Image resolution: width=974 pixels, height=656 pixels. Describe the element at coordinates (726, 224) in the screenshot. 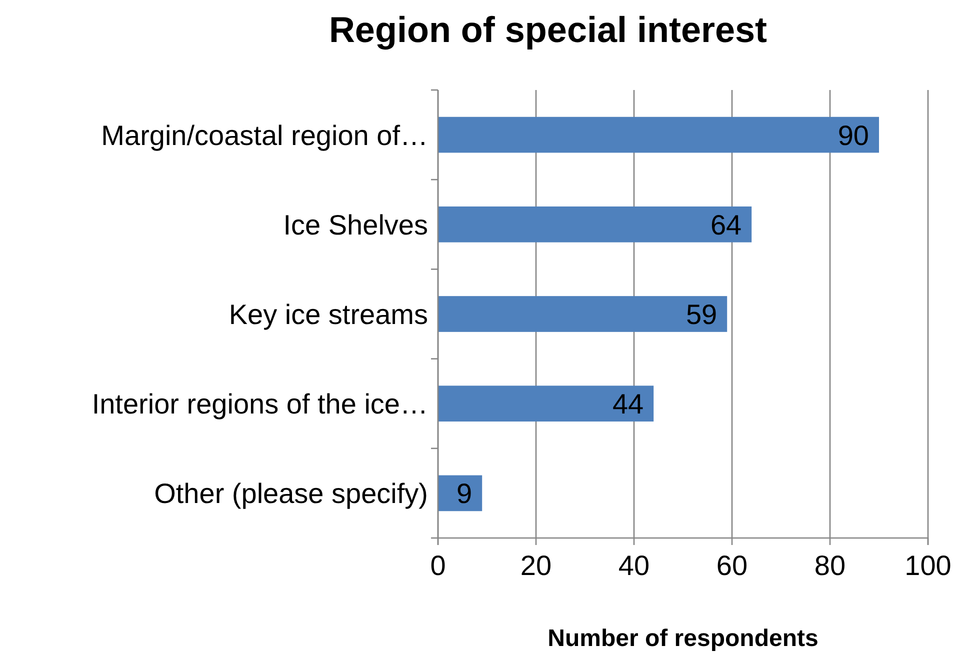

I see `data-label: 64` at that location.